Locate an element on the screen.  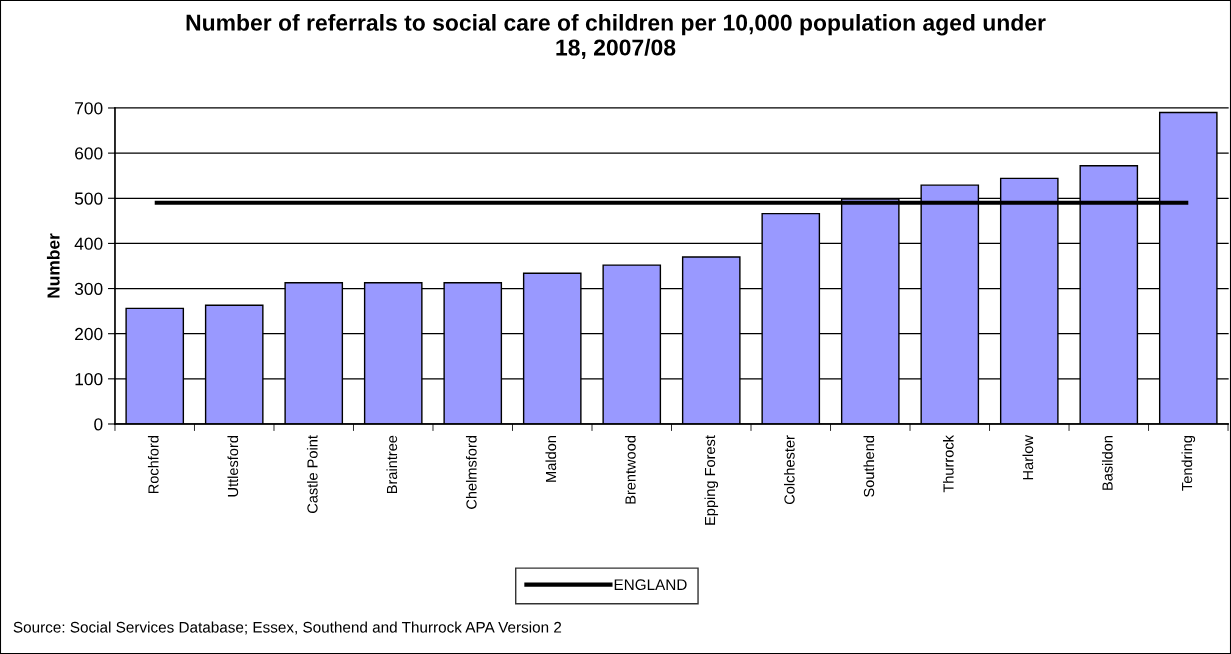
x-tick-label: Colchester is located at coordinates (789, 470).